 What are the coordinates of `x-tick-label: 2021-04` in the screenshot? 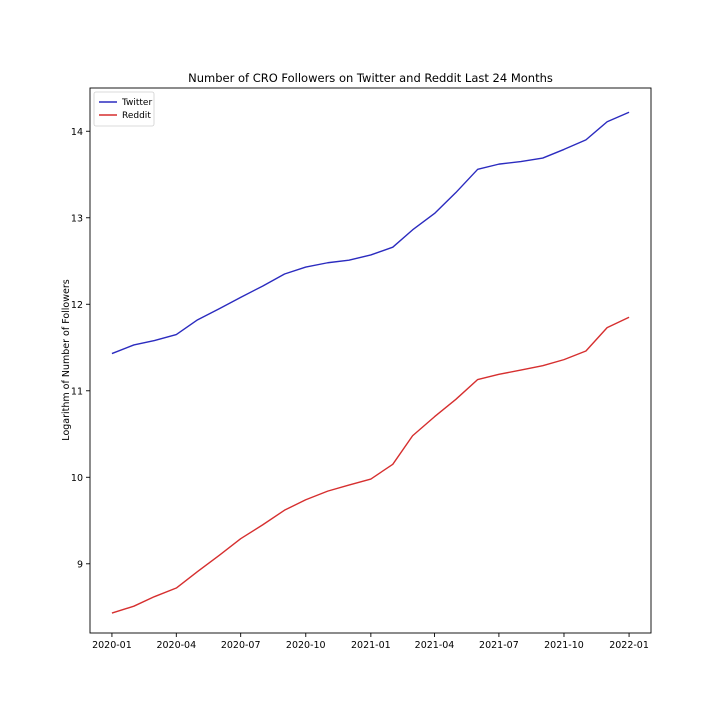 It's located at (435, 645).